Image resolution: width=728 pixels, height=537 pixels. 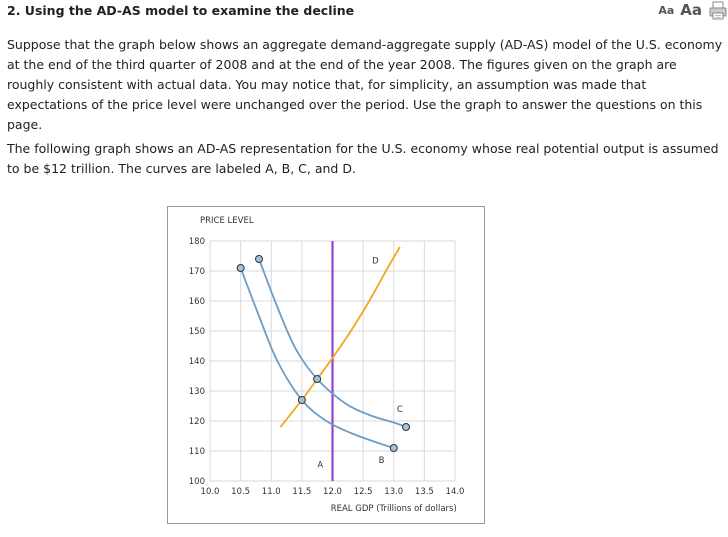 What do you see at coordinates (455, 492) in the screenshot?
I see `x-tick-label: 14.0` at bounding box center [455, 492].